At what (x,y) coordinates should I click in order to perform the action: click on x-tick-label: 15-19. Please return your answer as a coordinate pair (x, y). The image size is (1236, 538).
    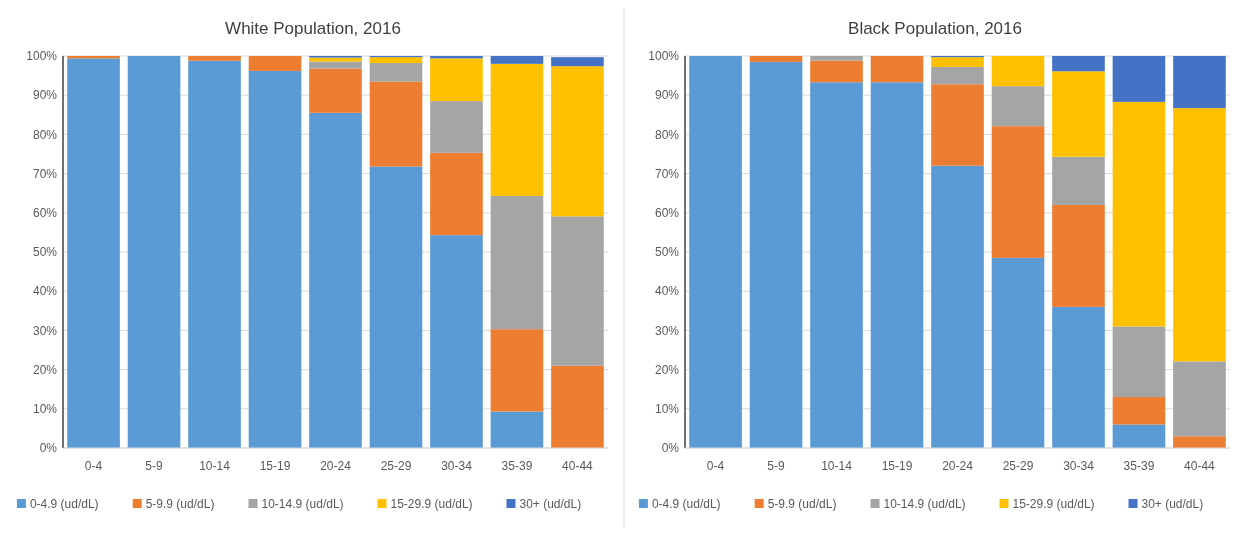
    Looking at the image, I should click on (275, 466).